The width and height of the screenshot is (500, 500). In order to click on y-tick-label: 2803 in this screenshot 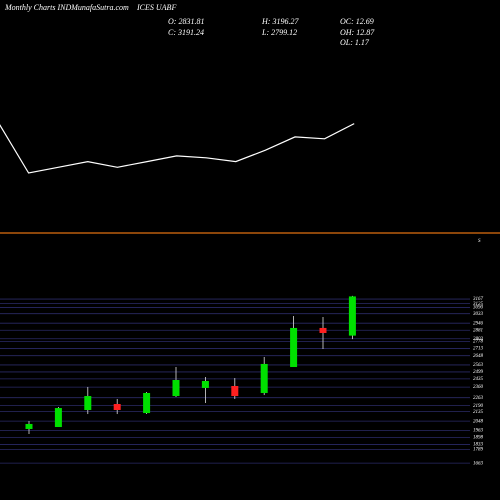, I will do `click(478, 339)`.